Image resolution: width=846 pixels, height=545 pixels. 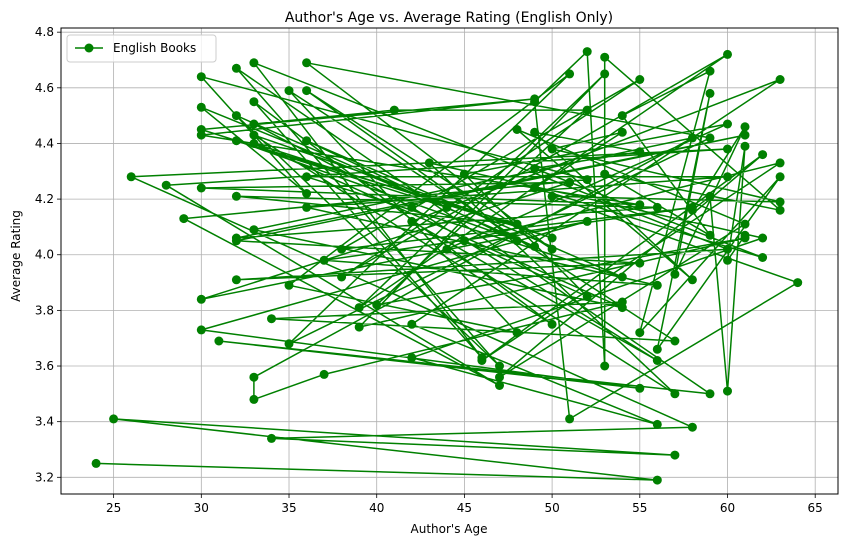 I want to click on x-tick-label: 35, so click(x=288, y=508).